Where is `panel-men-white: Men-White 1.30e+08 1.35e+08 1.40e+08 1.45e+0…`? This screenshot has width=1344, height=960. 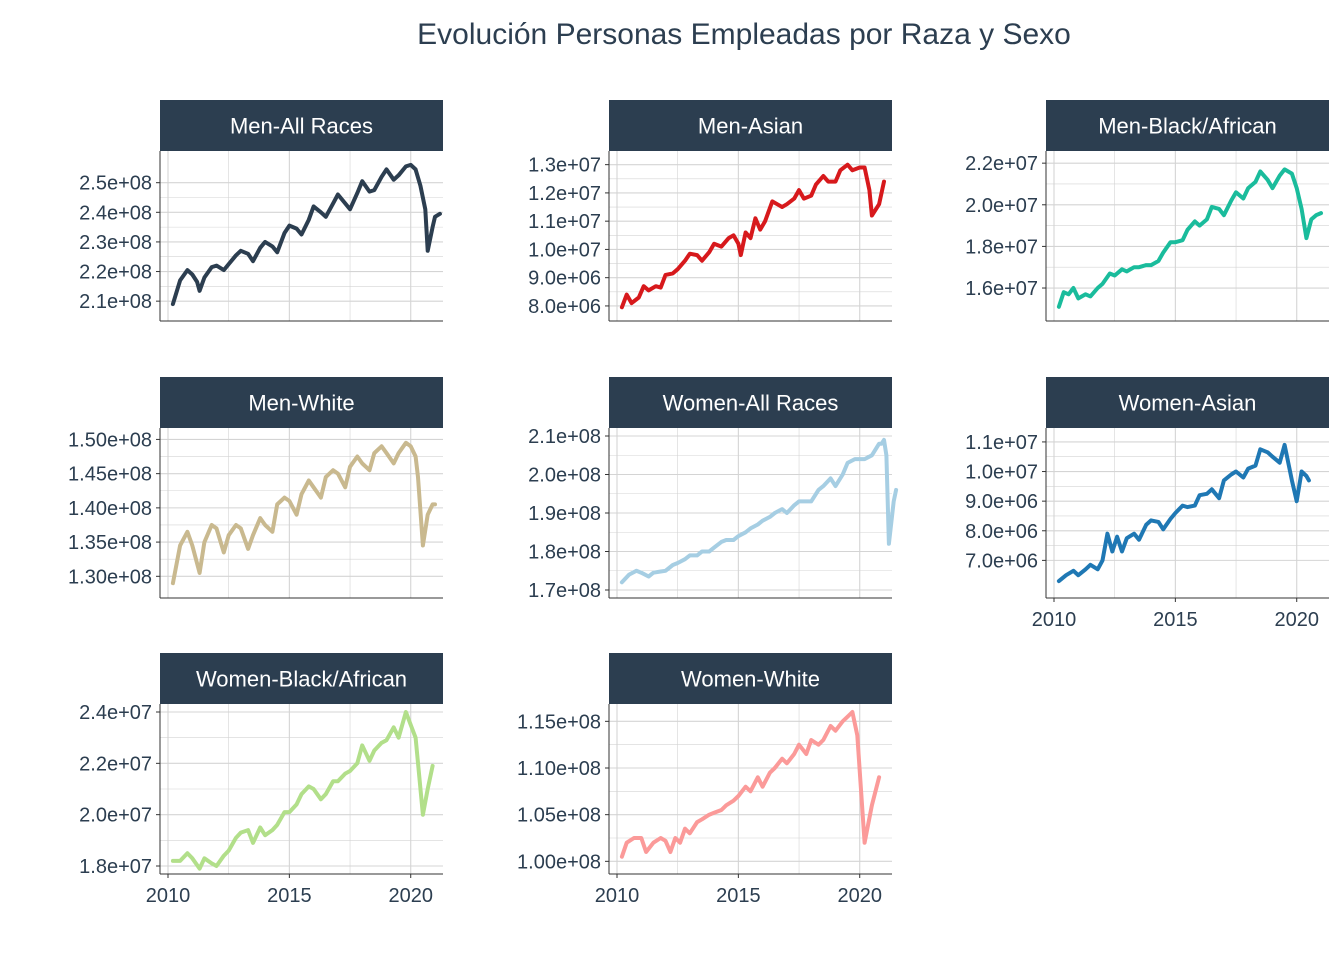
panel-men-white: Men-White 1.30e+08 1.35e+08 1.40e+08 1.45e+0… is located at coordinates (255, 488).